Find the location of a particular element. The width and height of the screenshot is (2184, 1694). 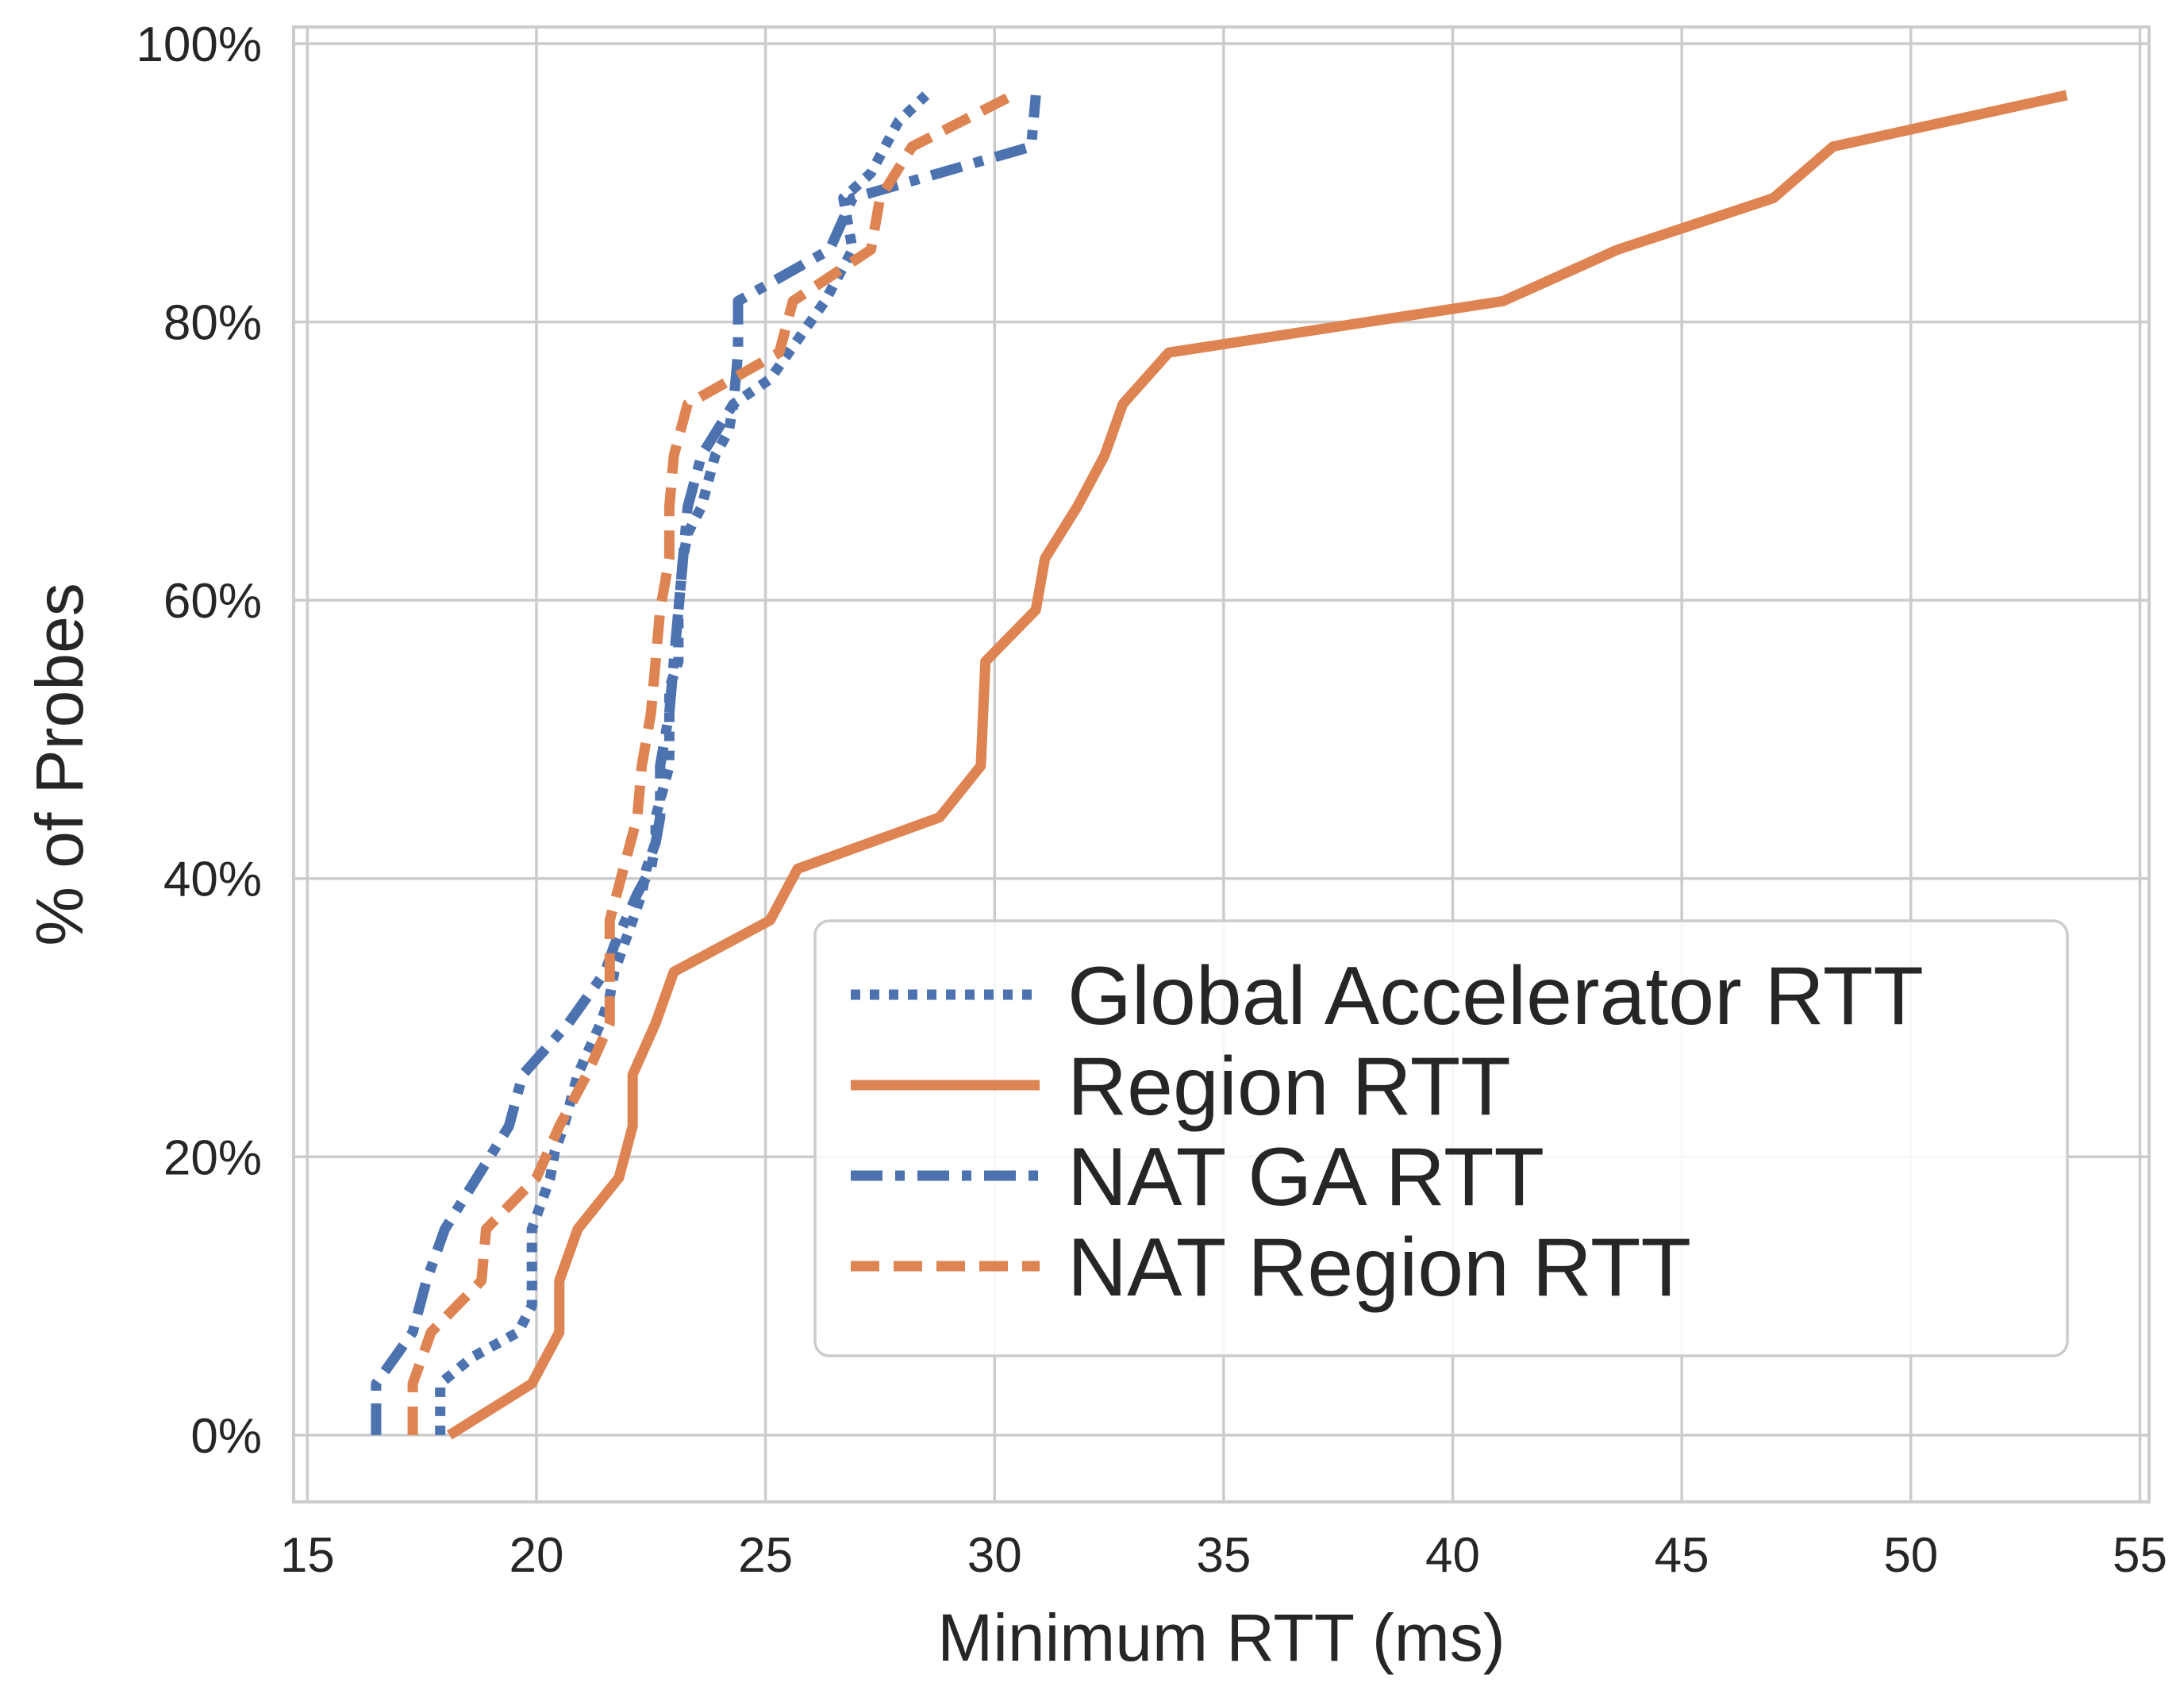

x-axis-label: Minimum RTT (ms) is located at coordinates (1221, 1637).